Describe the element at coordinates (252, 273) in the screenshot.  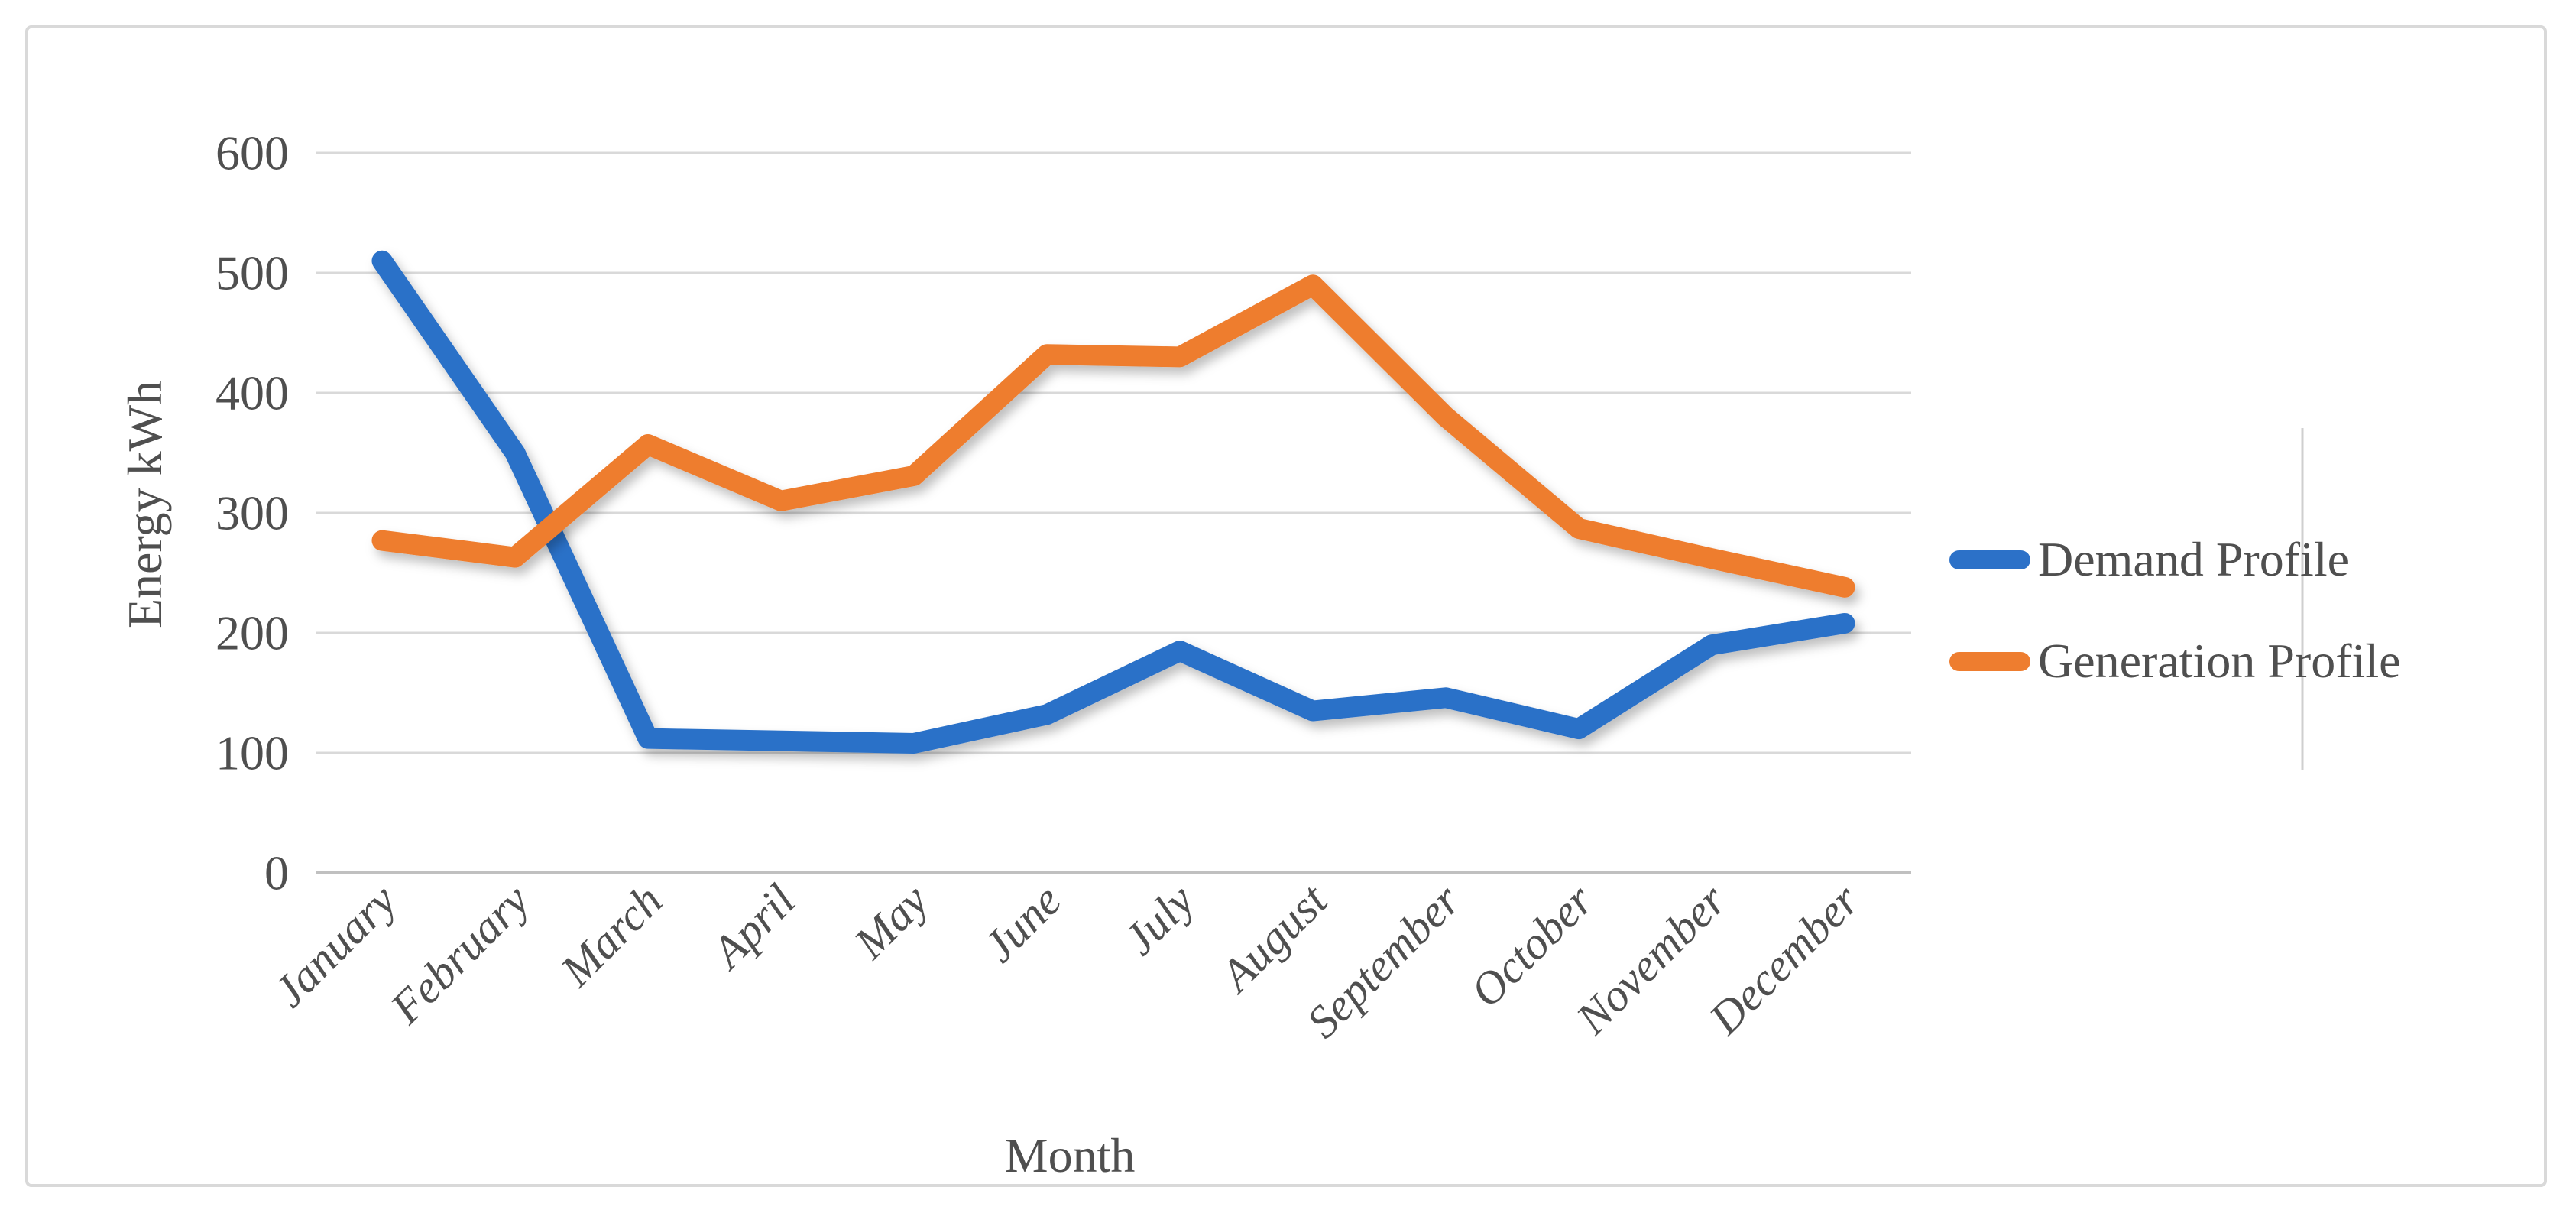
I see `y-tick-label-500: 500` at that location.